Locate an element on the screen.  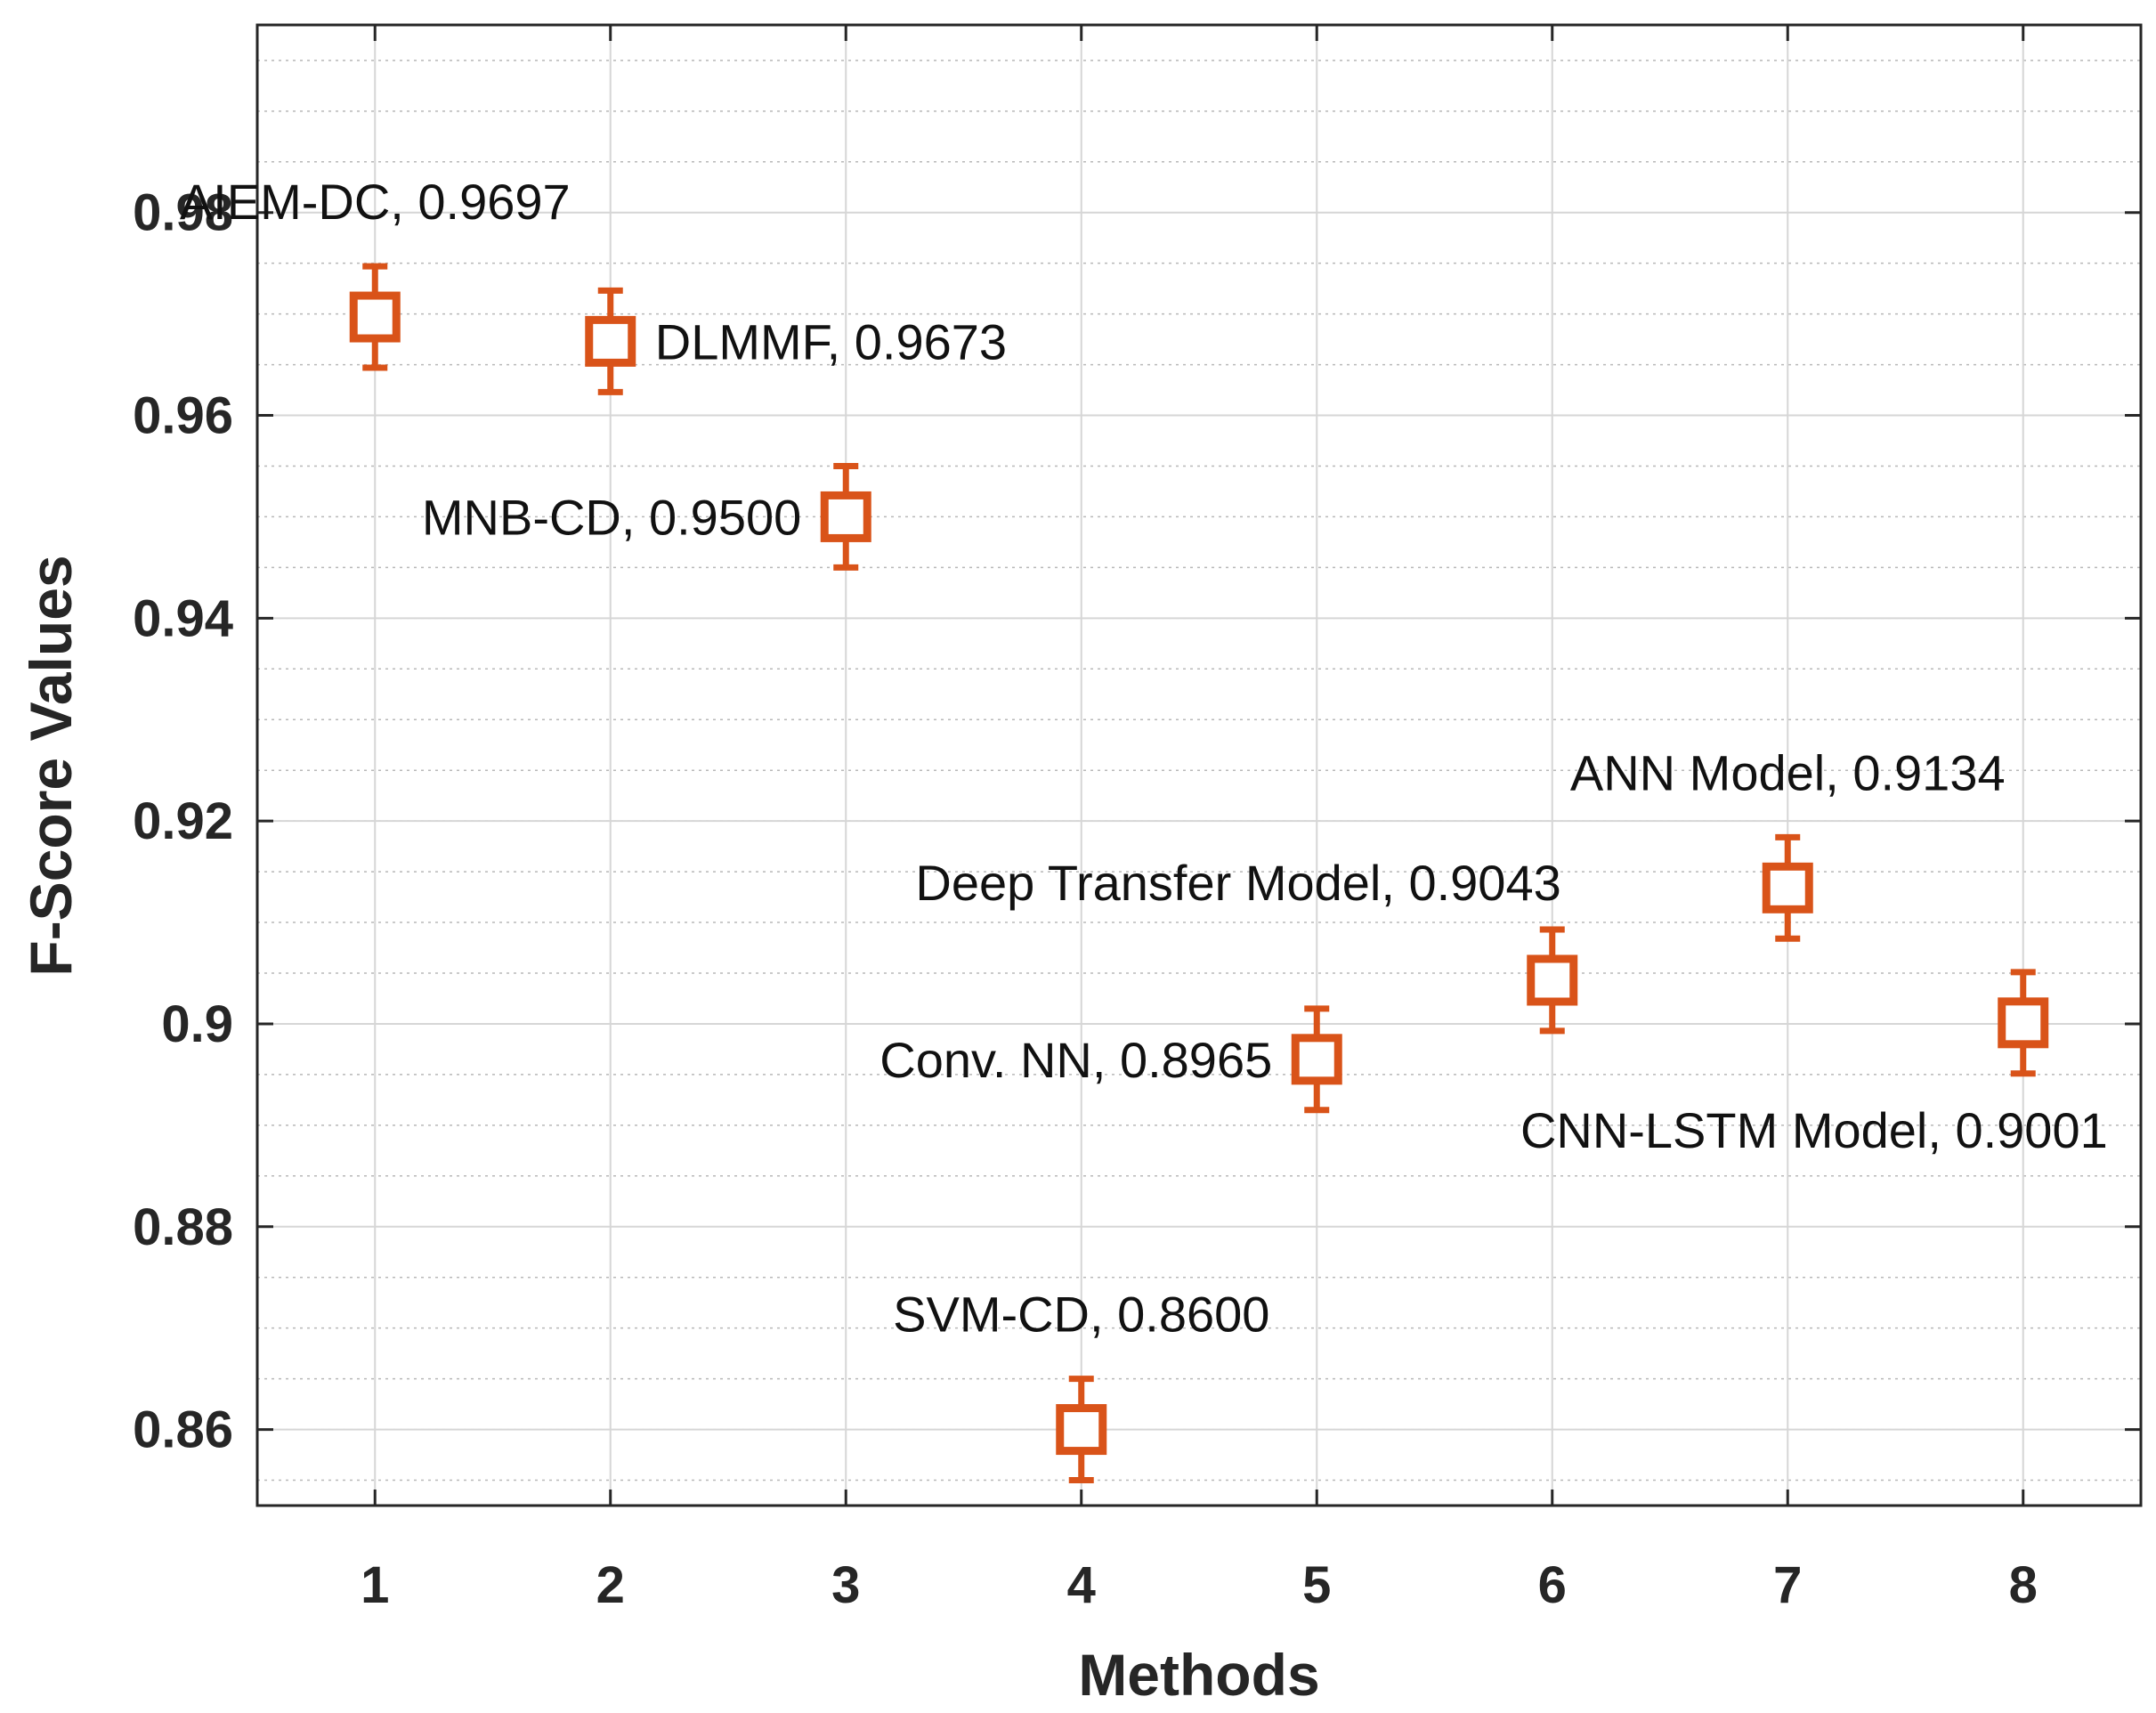
x-tick-label: 1 is located at coordinates (375, 1585).